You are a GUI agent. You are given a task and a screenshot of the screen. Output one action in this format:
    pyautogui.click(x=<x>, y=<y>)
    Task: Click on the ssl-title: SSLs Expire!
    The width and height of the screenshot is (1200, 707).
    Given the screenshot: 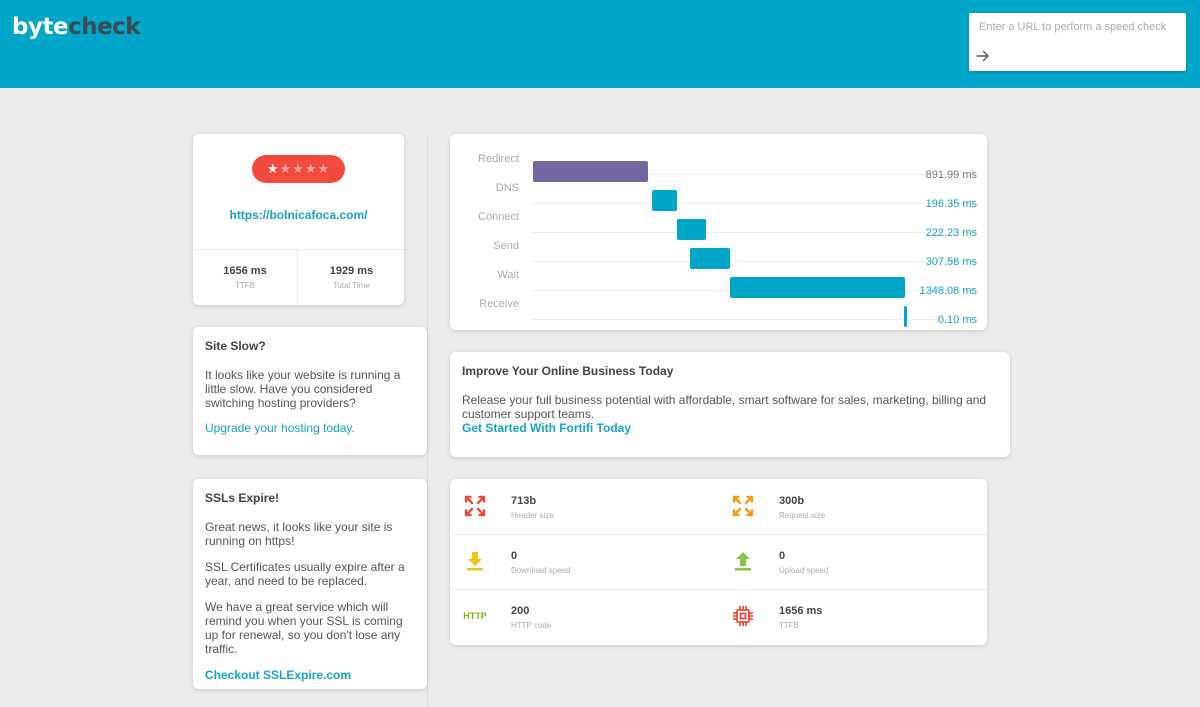 What is the action you would take?
    pyautogui.click(x=242, y=498)
    